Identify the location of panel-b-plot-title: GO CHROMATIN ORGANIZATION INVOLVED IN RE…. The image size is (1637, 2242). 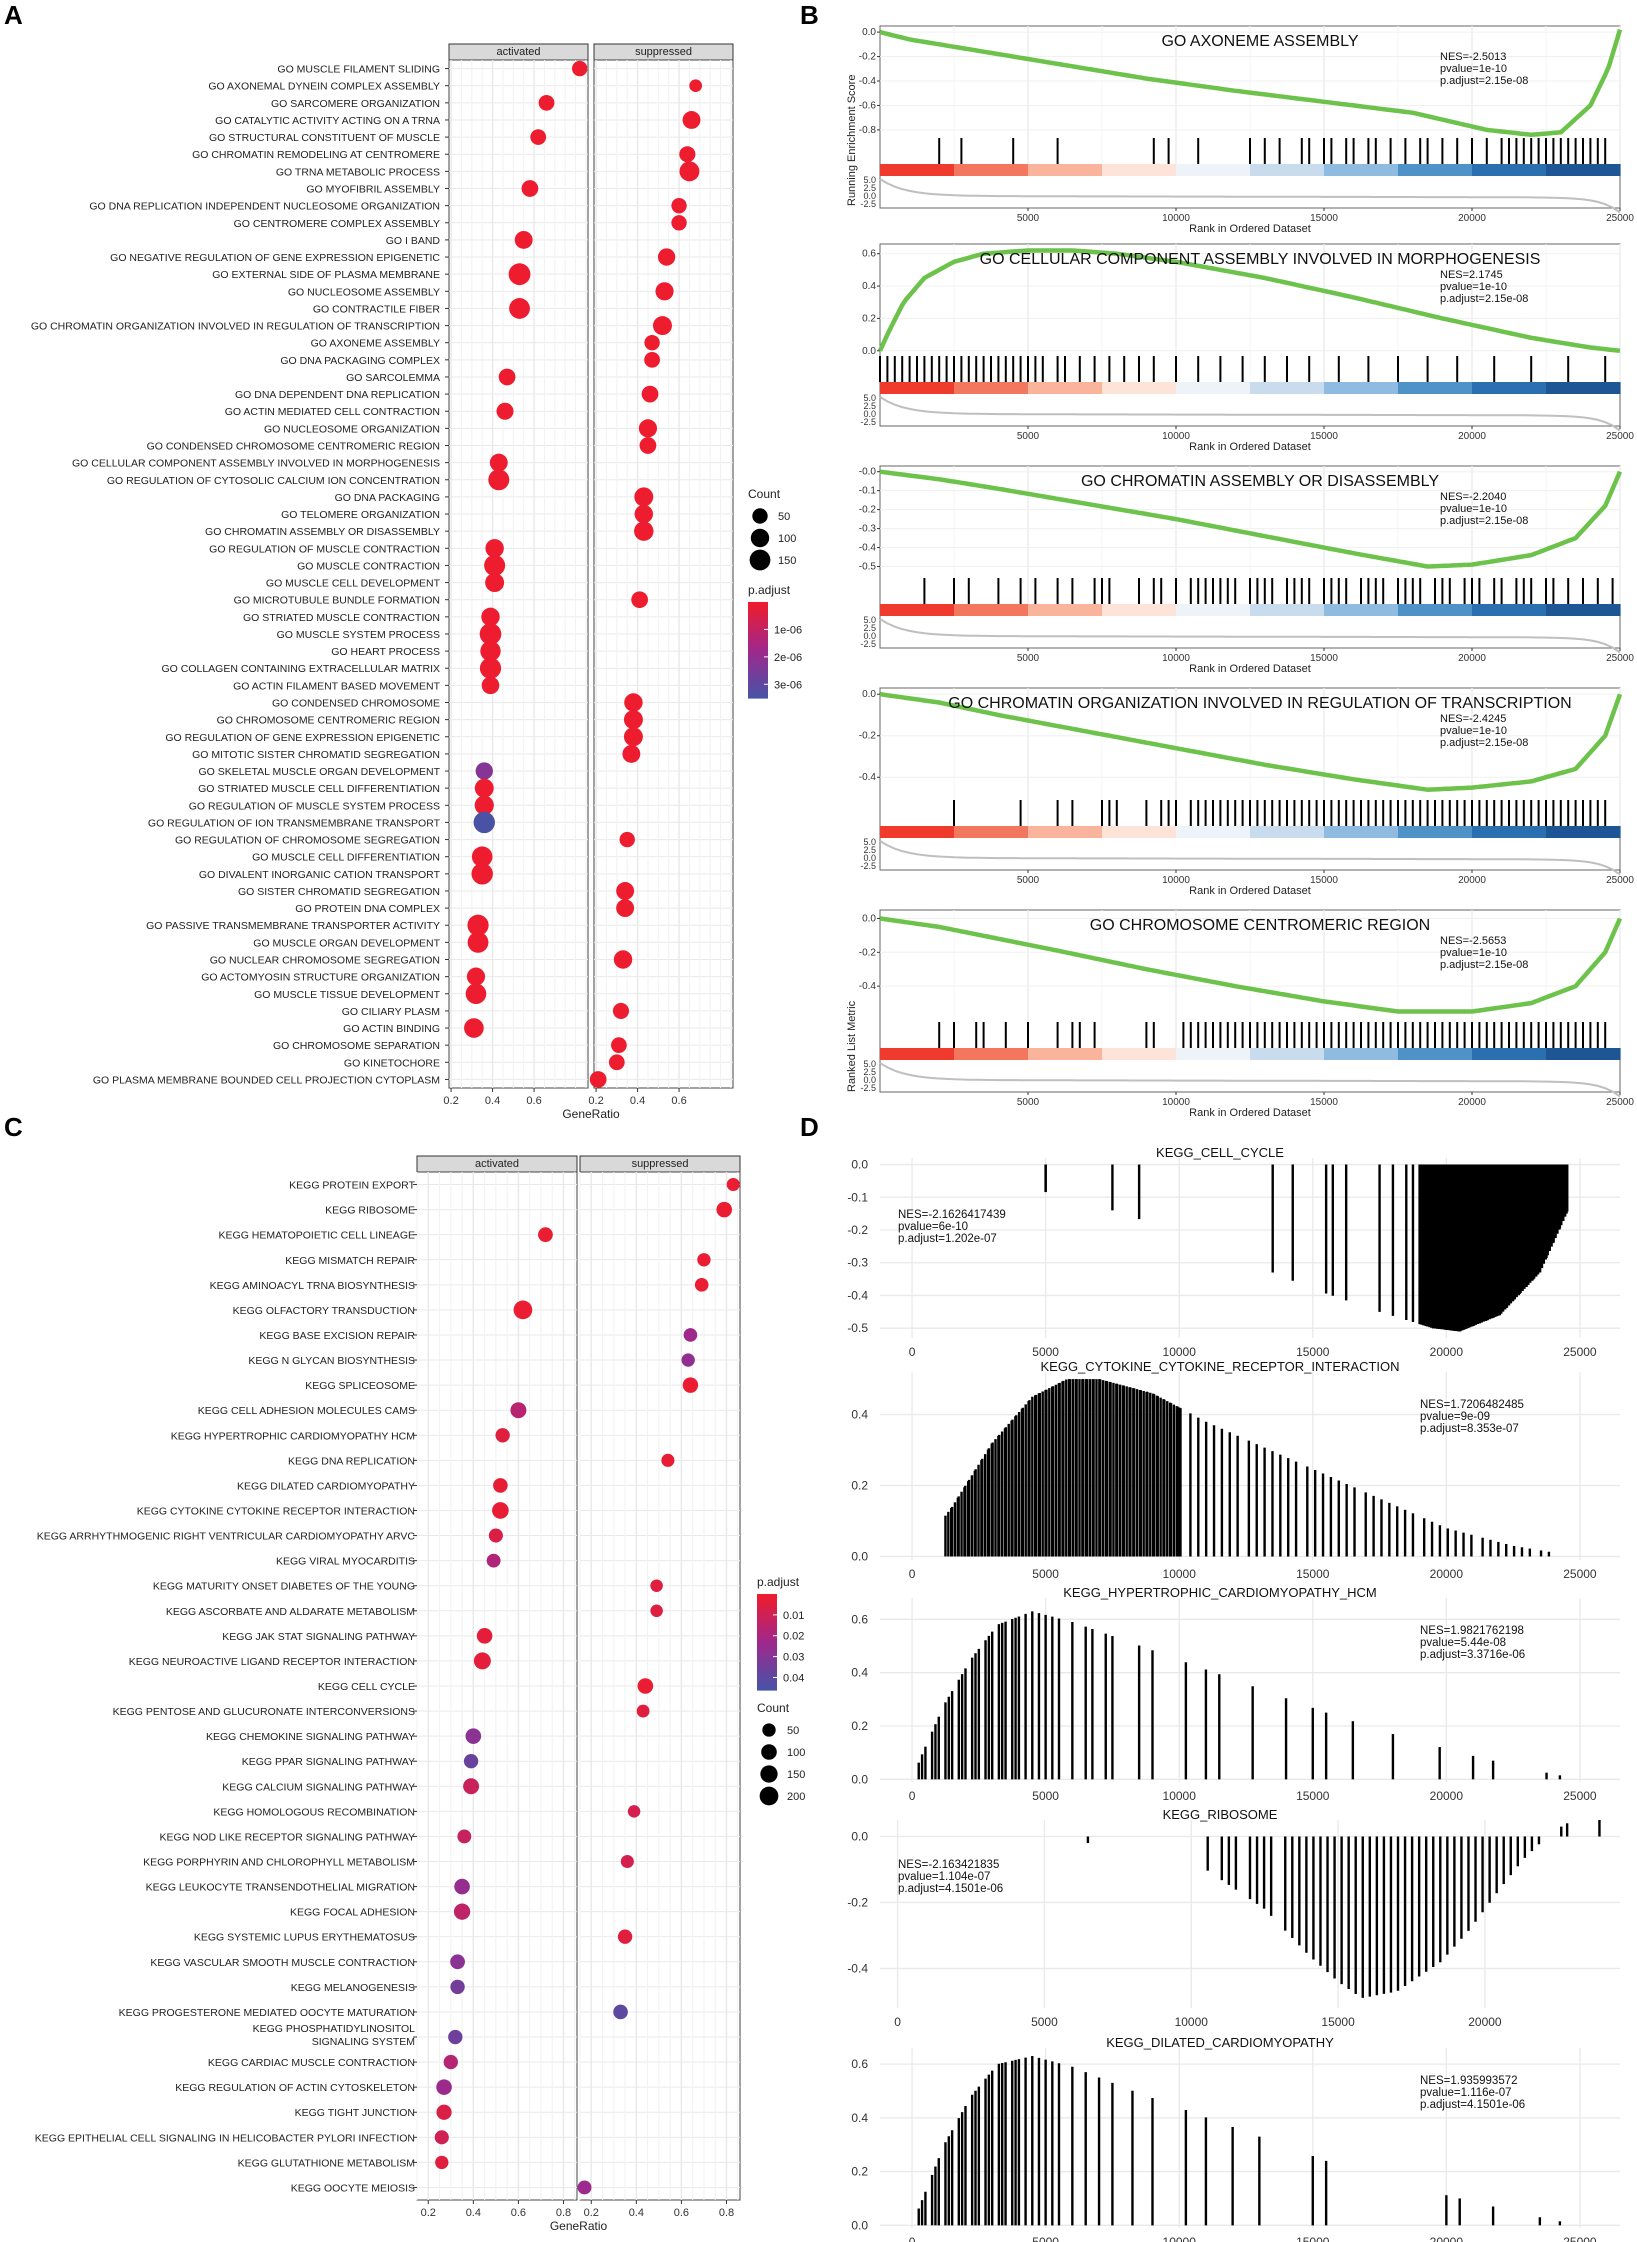
(1259, 703).